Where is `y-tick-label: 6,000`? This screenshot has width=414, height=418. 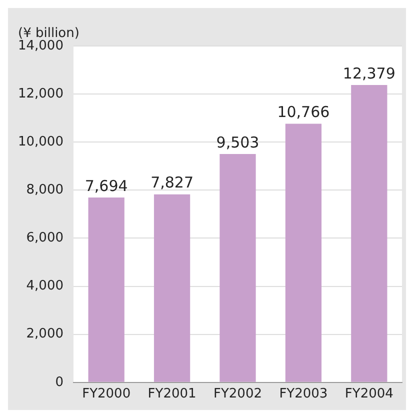 y-tick-label: 6,000 is located at coordinates (45, 238).